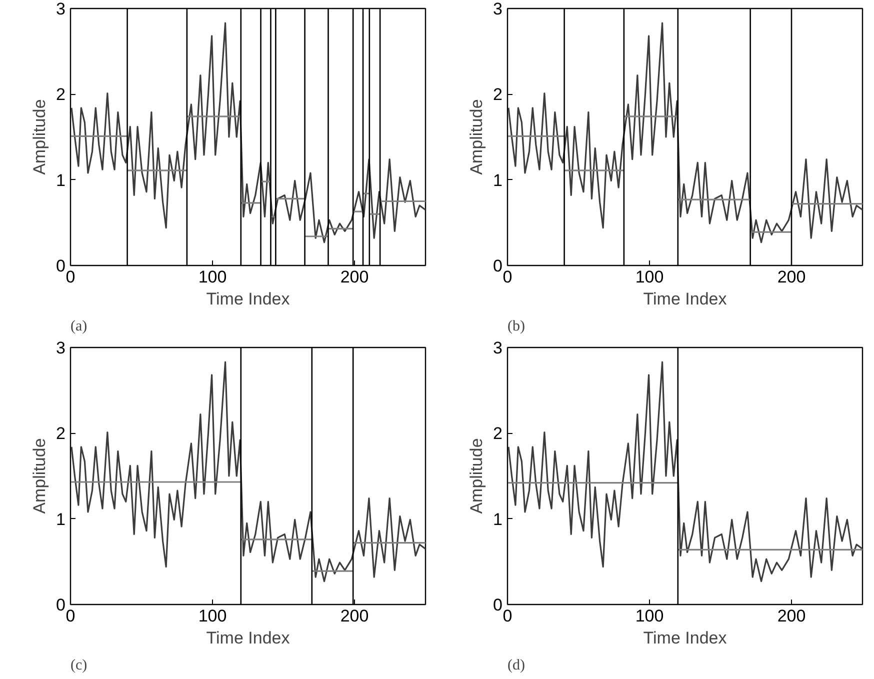  I want to click on text: (d), so click(516, 666).